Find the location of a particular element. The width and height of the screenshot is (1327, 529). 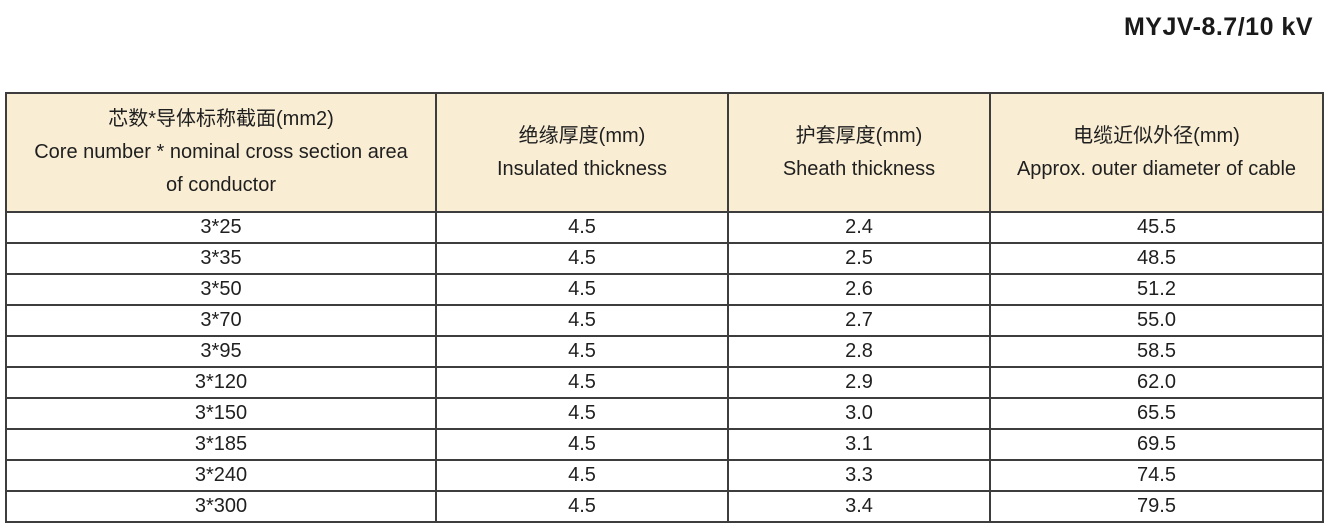

cell-sheath-thickness: 3.0 is located at coordinates (859, 413).